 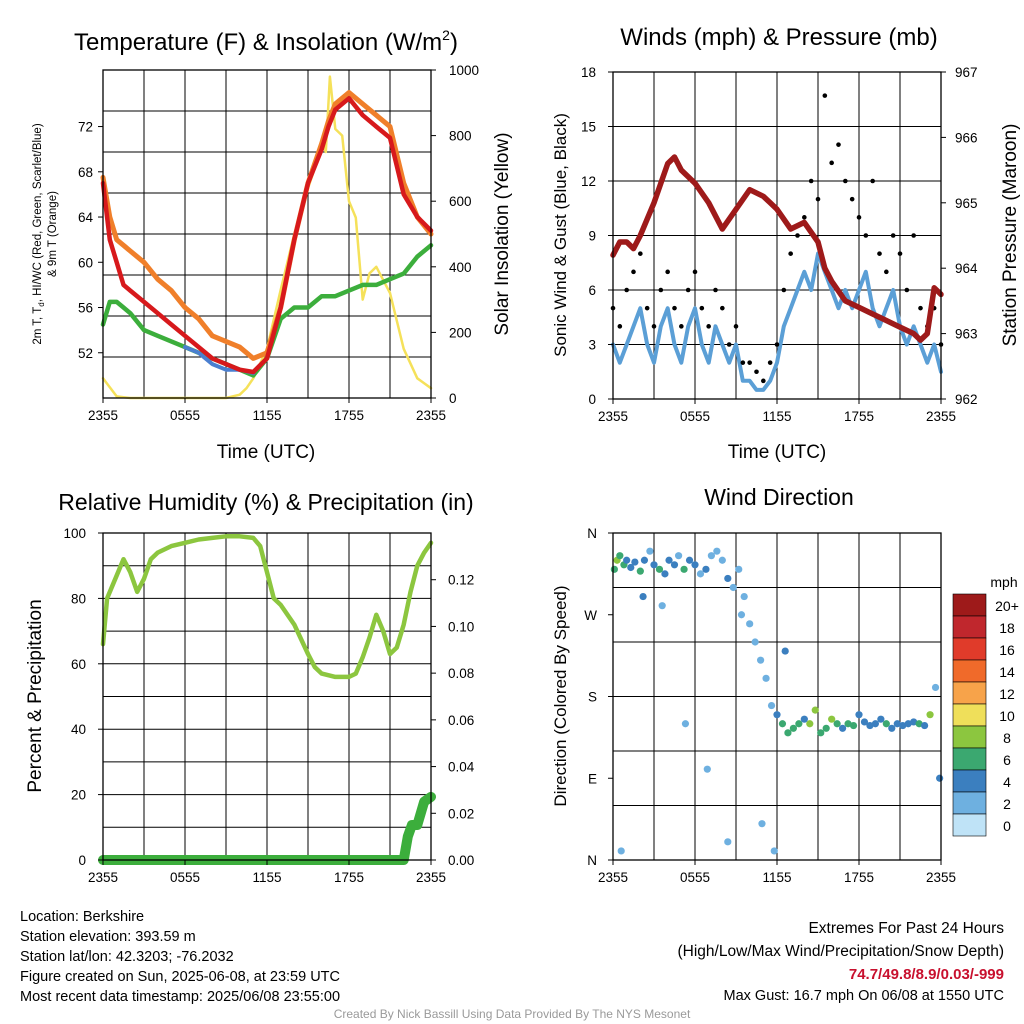 I want to click on series-sonic-wind-line, so click(x=777, y=321).